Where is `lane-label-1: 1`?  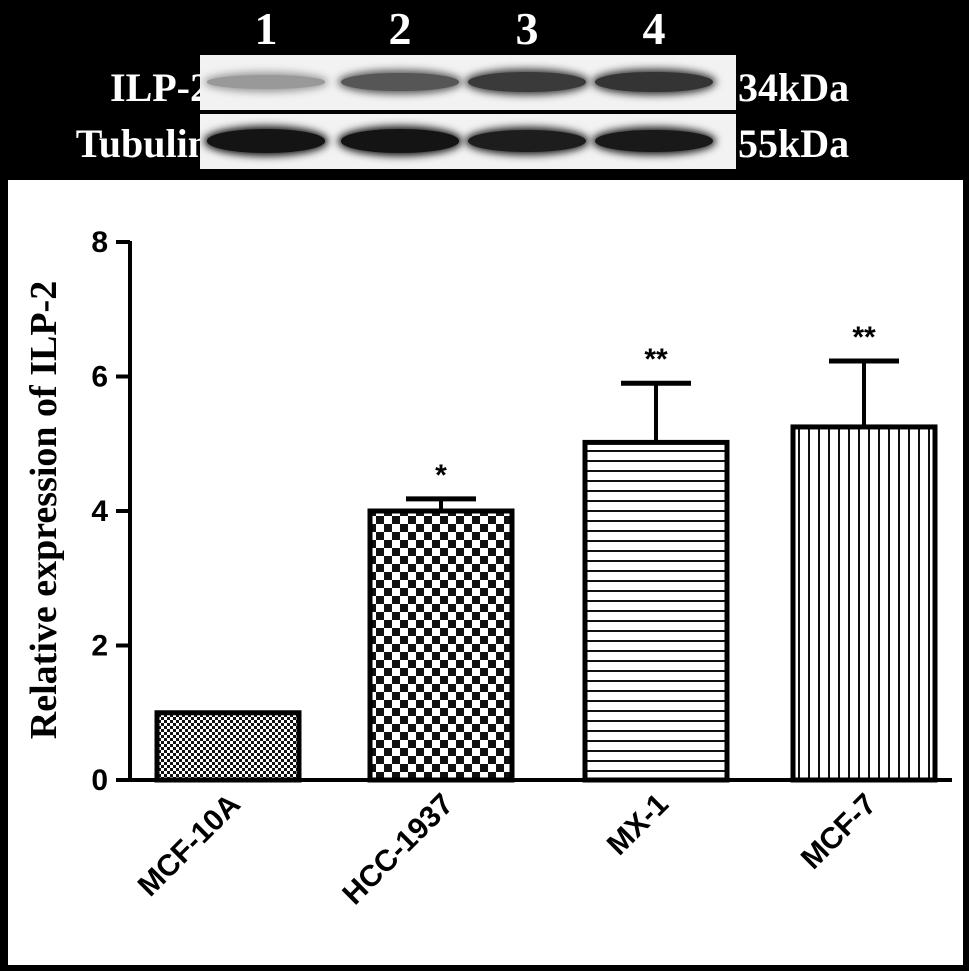 lane-label-1: 1 is located at coordinates (266, 28).